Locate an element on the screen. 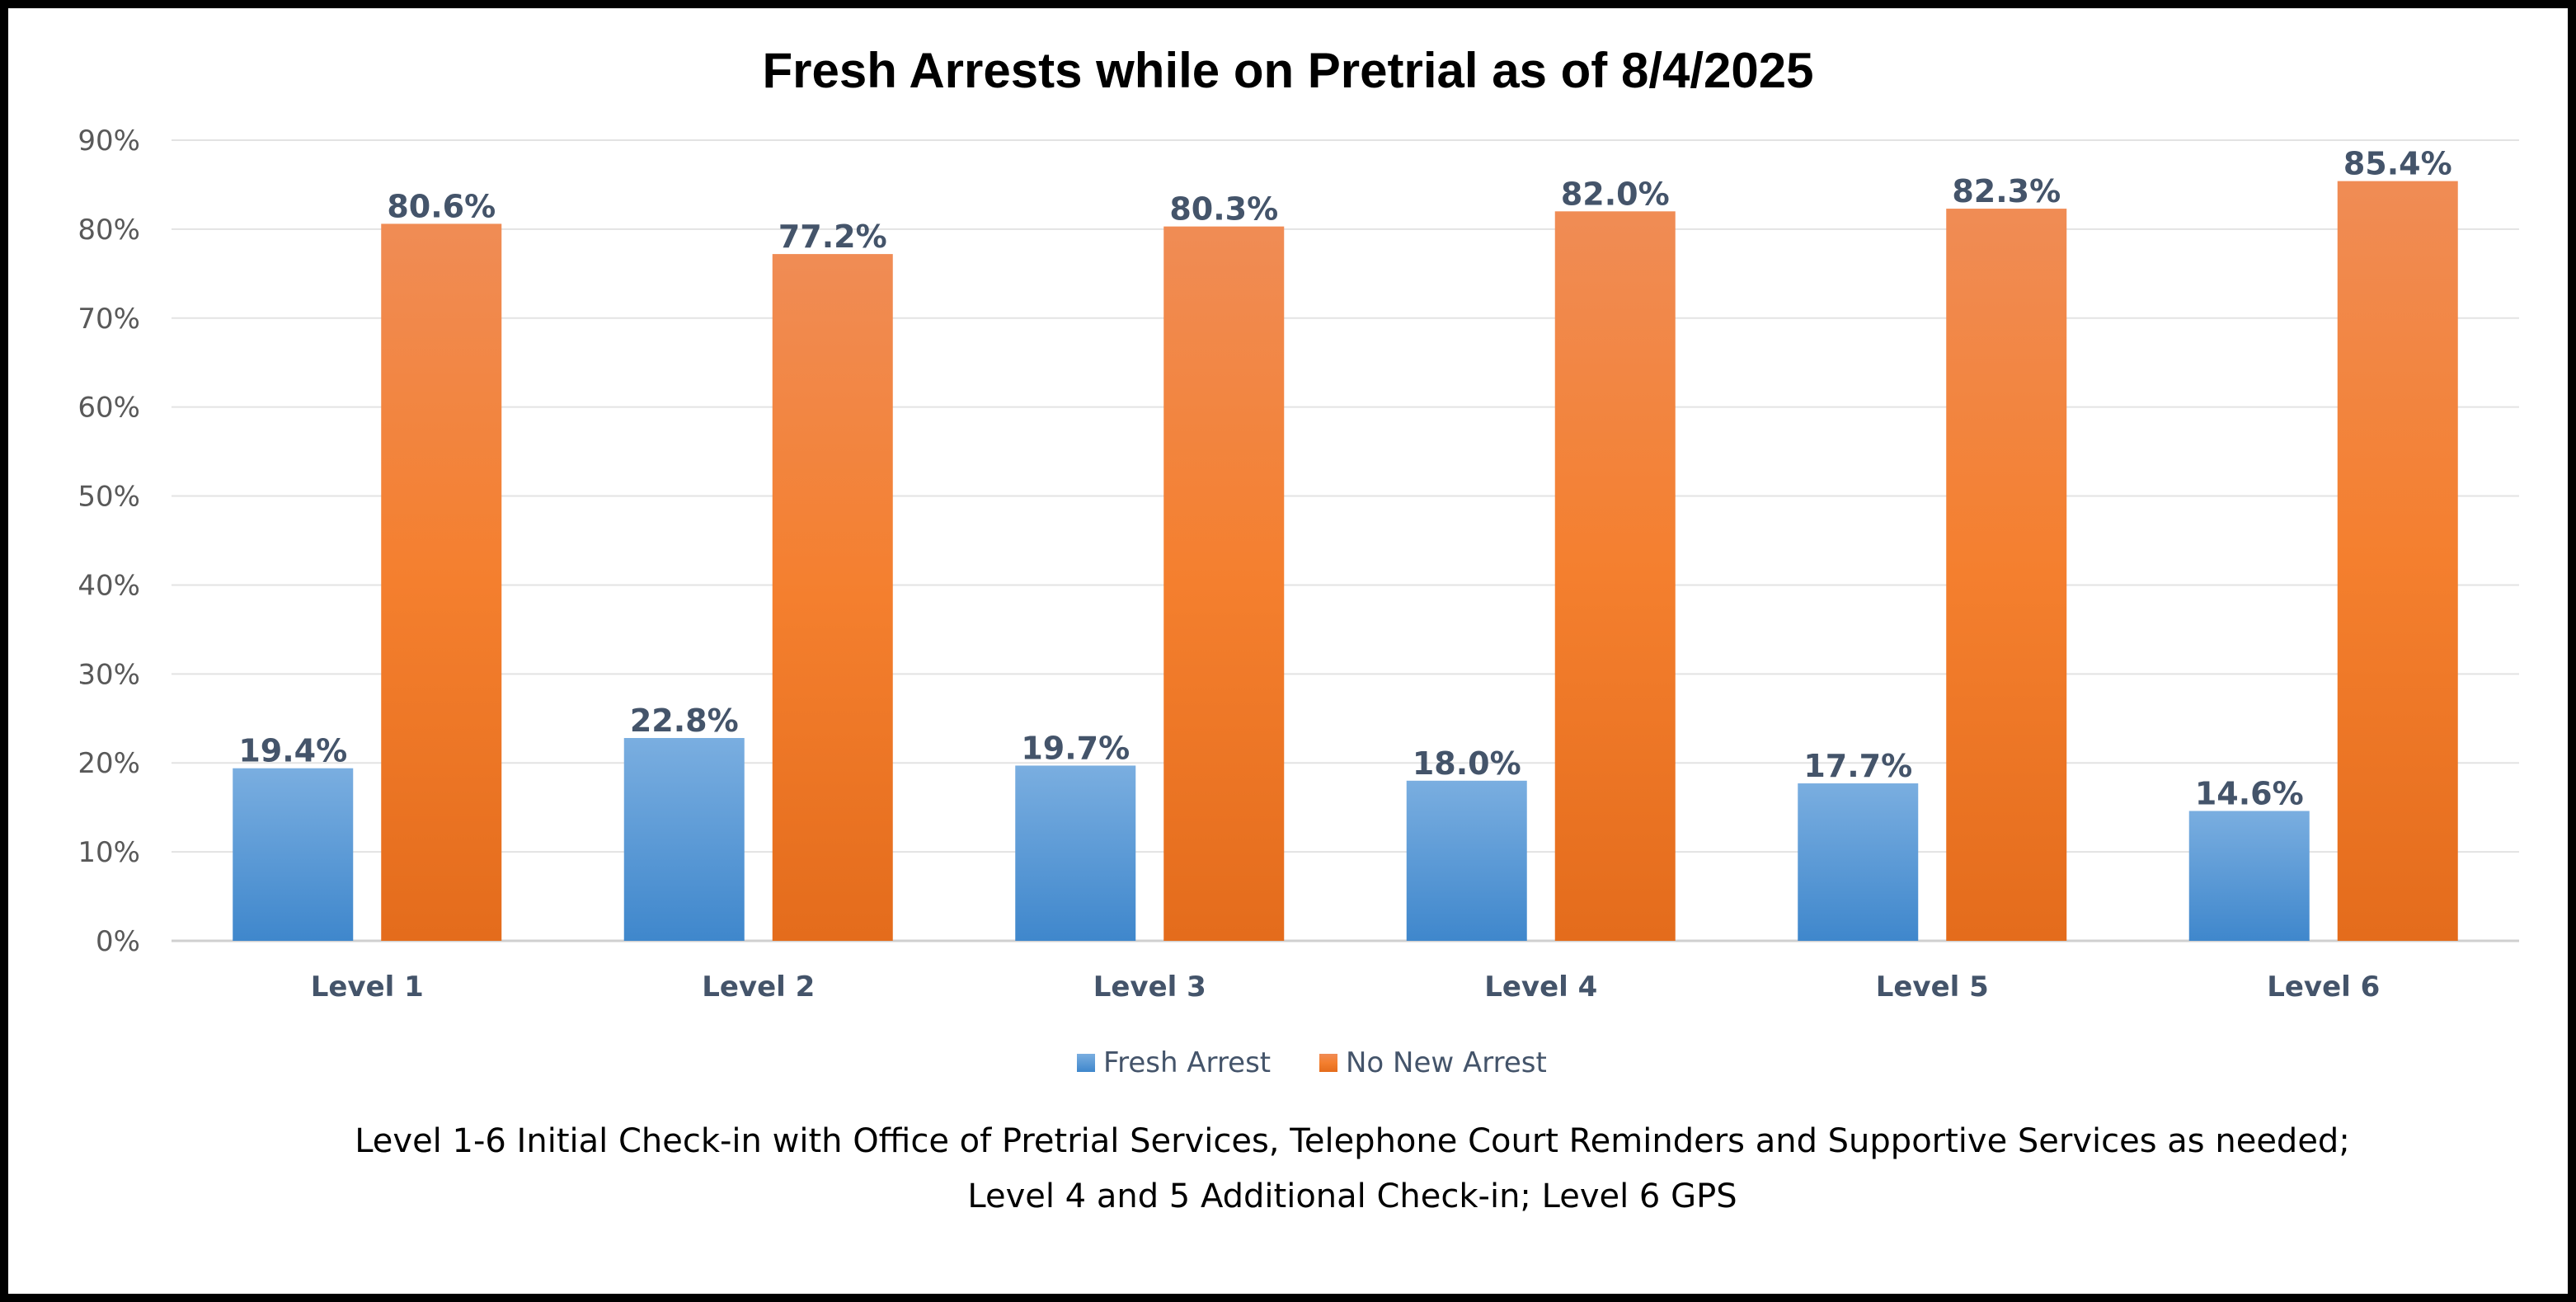 This screenshot has height=1302, width=2576. x-category-label: Level 6 is located at coordinates (2323, 988).